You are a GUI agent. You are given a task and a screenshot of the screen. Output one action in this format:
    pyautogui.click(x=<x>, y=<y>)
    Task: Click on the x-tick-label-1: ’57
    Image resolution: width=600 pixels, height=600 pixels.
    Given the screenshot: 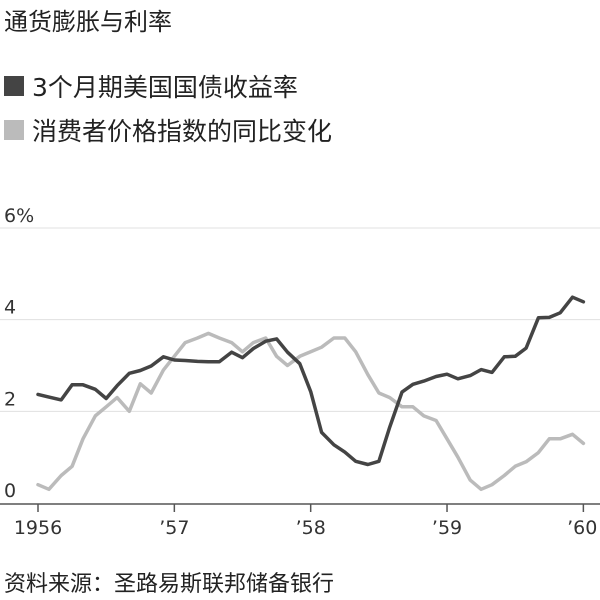 What is the action you would take?
    pyautogui.click(x=174, y=528)
    